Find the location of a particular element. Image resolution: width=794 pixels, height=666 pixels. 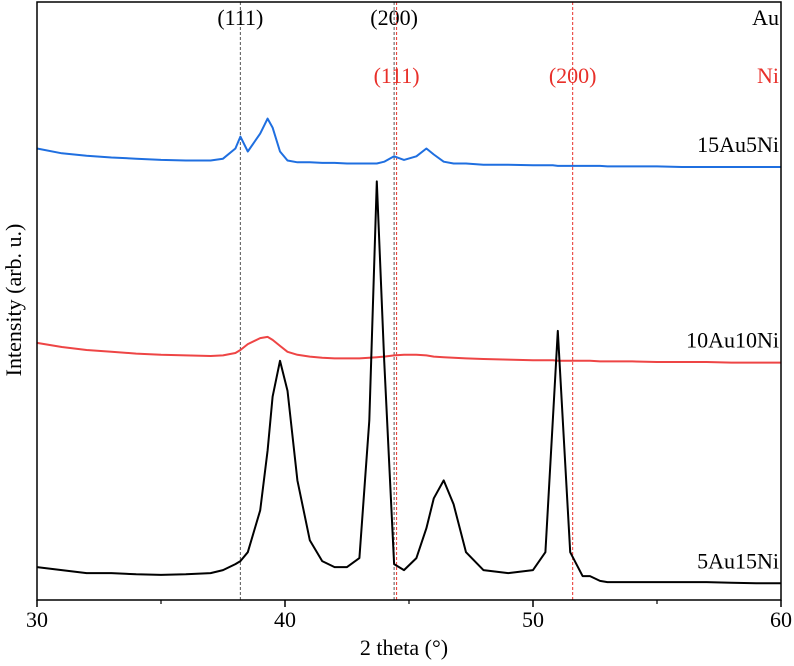

series-label: 5Au15Ni is located at coordinates (738, 560).